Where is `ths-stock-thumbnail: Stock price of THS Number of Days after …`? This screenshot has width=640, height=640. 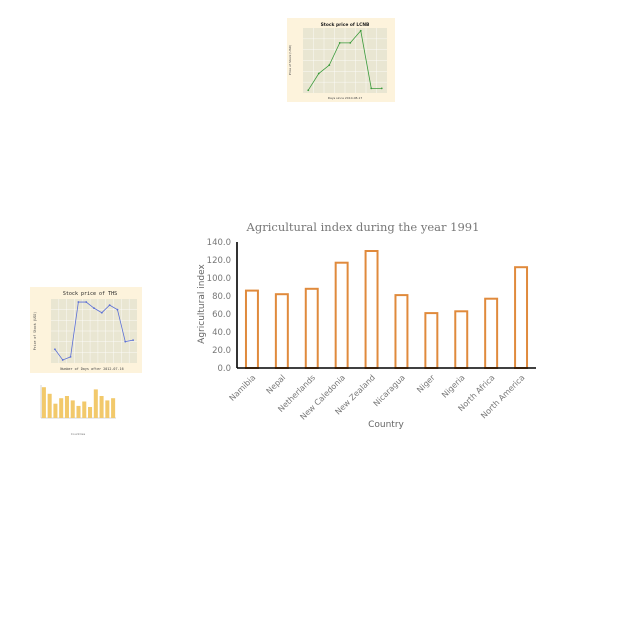 ths-stock-thumbnail: Stock price of THS Number of Days after … is located at coordinates (86, 330).